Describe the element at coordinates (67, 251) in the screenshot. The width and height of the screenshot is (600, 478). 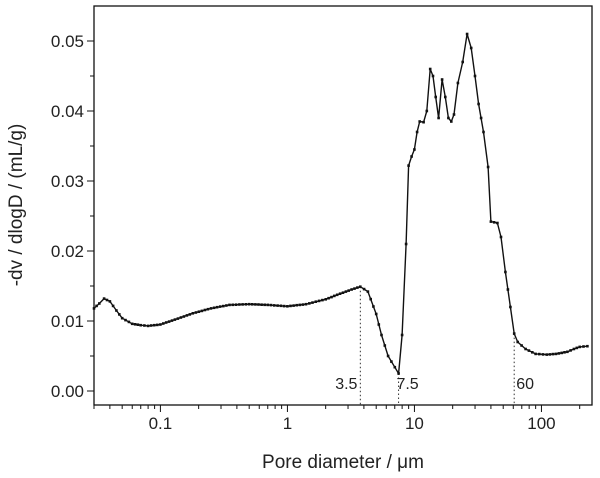
I see `y-tick-label: 0.02` at that location.